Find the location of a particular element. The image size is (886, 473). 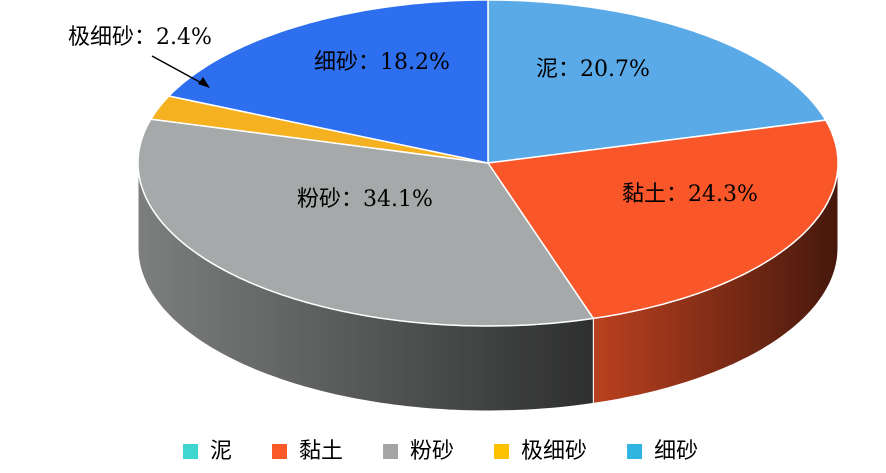

data-label: 细砂：18.2% is located at coordinates (382, 62).